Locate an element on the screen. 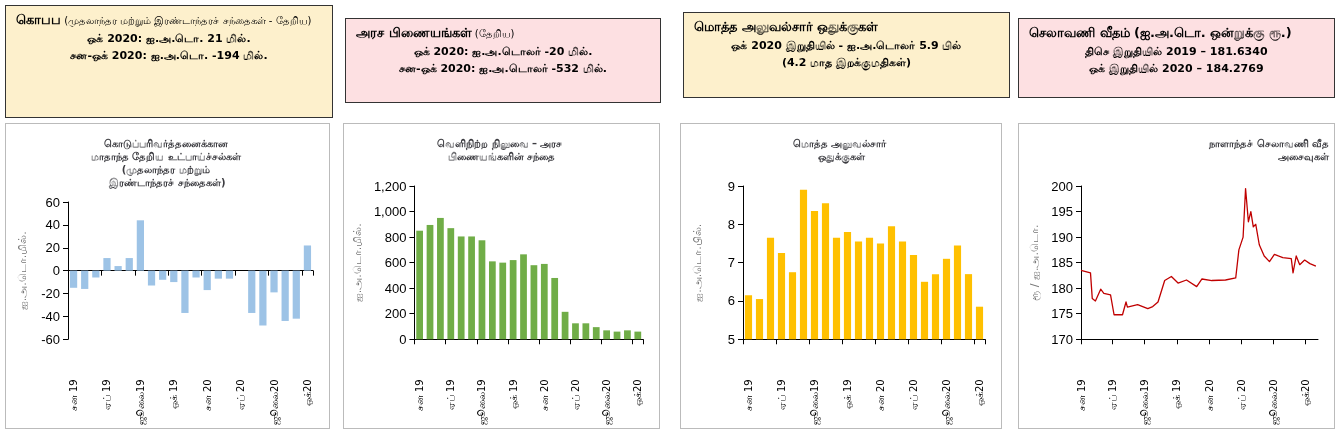 The image size is (1341, 429). text: (தேறிய) is located at coordinates (494, 33).